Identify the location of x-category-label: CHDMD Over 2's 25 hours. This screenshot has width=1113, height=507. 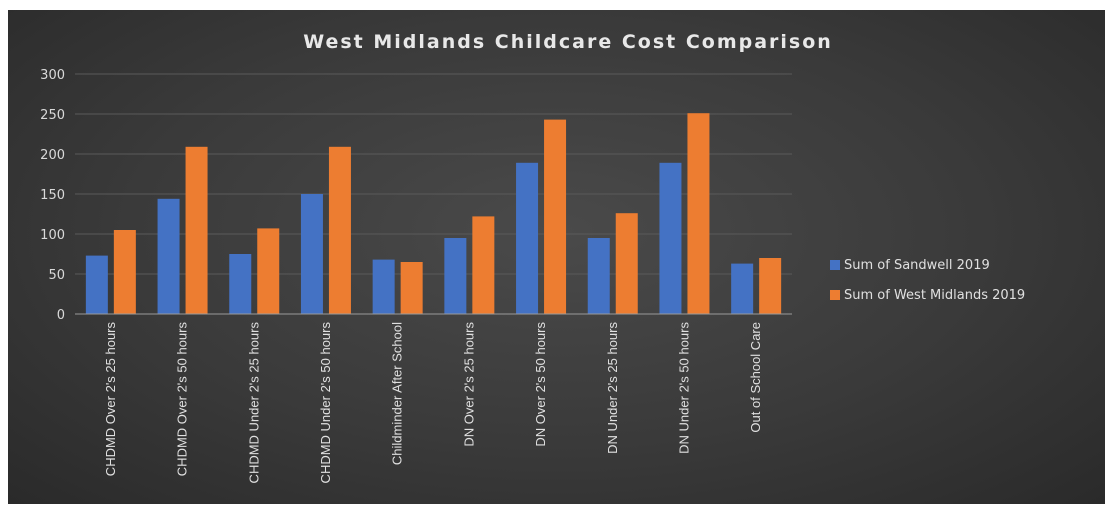
(110, 399).